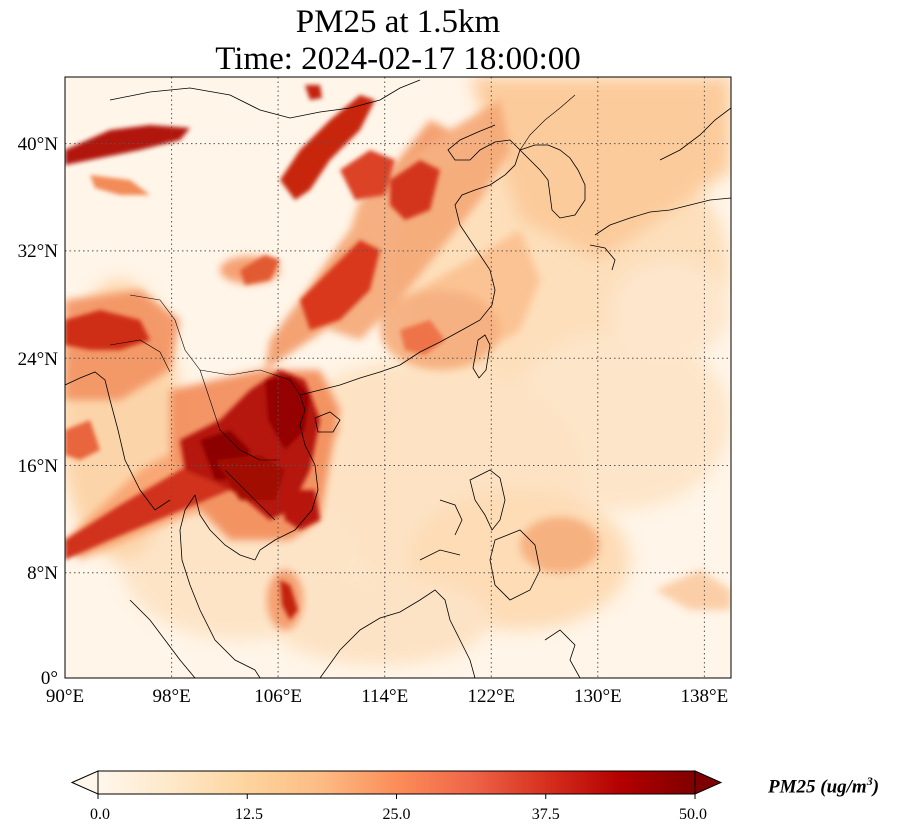 The image size is (905, 836). Describe the element at coordinates (38, 411) in the screenshot. I see `lat-tick-labels: 0° 8°N 16°N 24°N 32°N 40°N` at that location.